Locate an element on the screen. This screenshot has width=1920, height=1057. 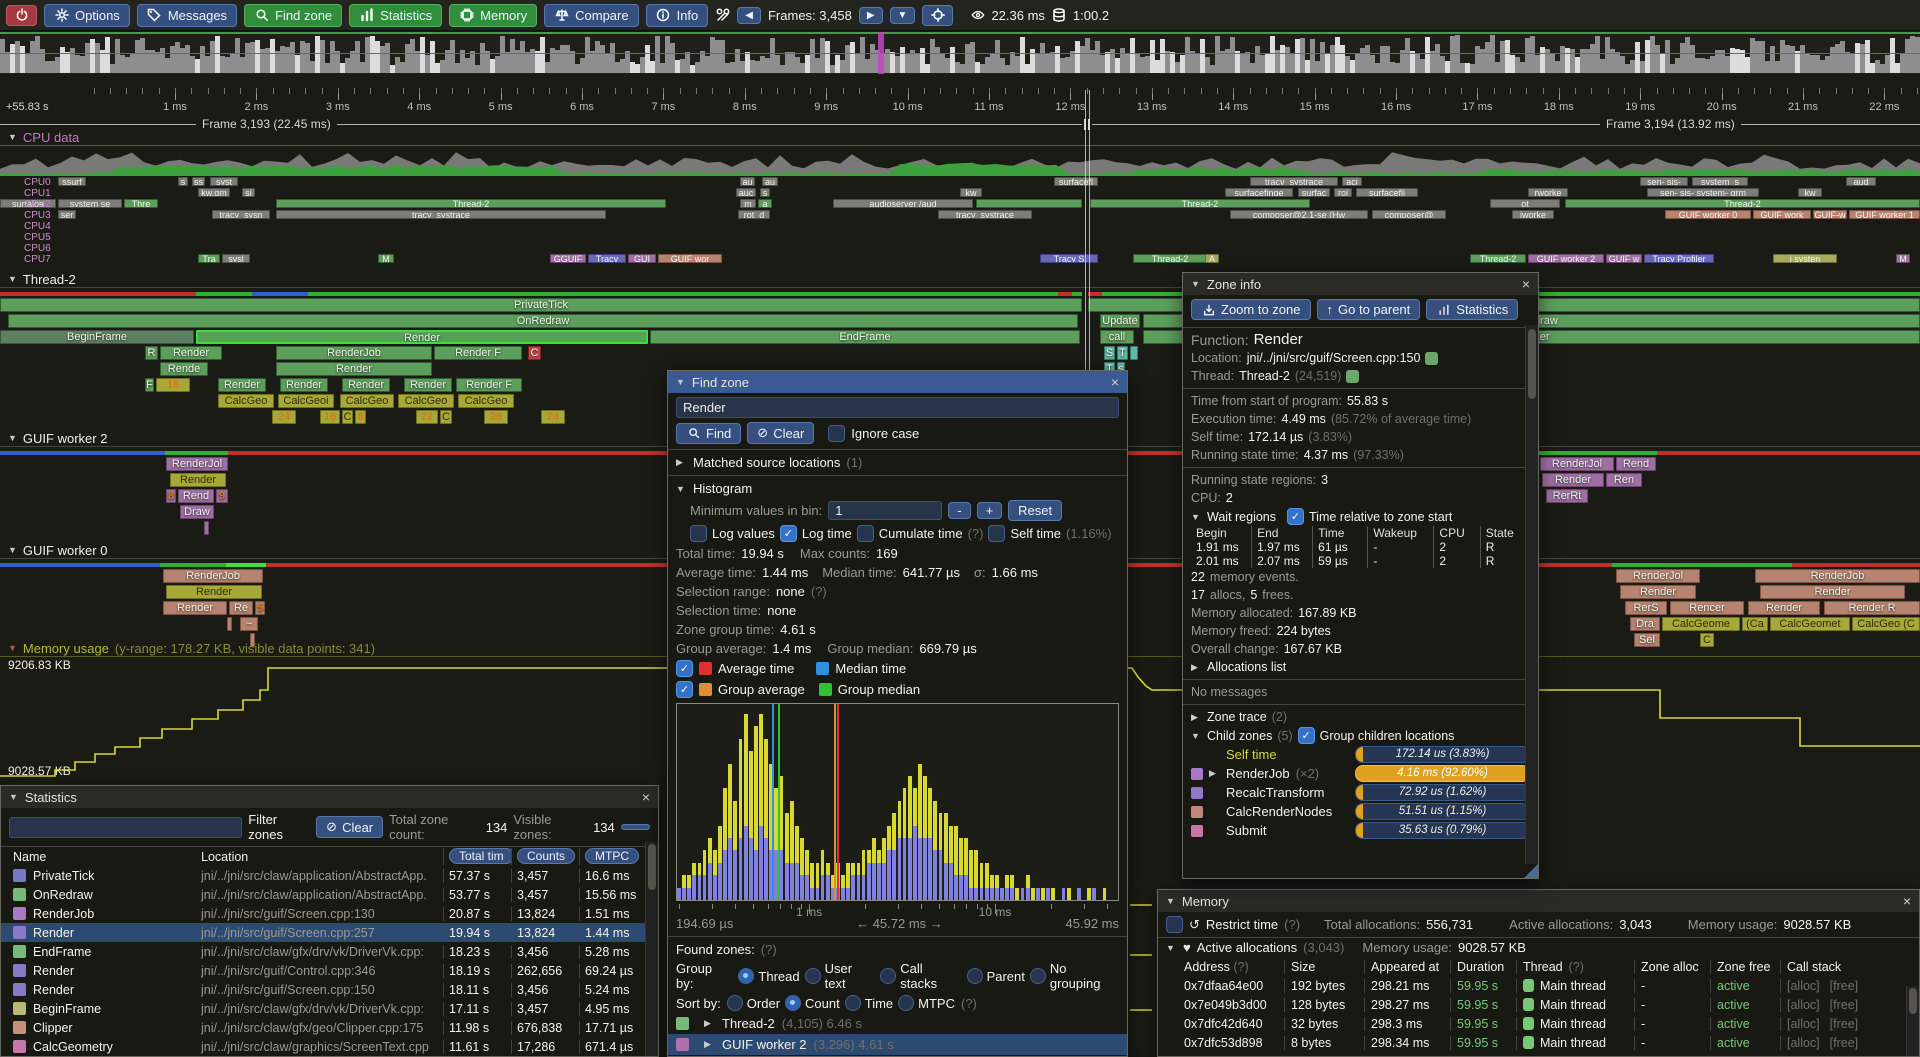
timeline-zone: GUIF-w is located at coordinates (1830, 214).